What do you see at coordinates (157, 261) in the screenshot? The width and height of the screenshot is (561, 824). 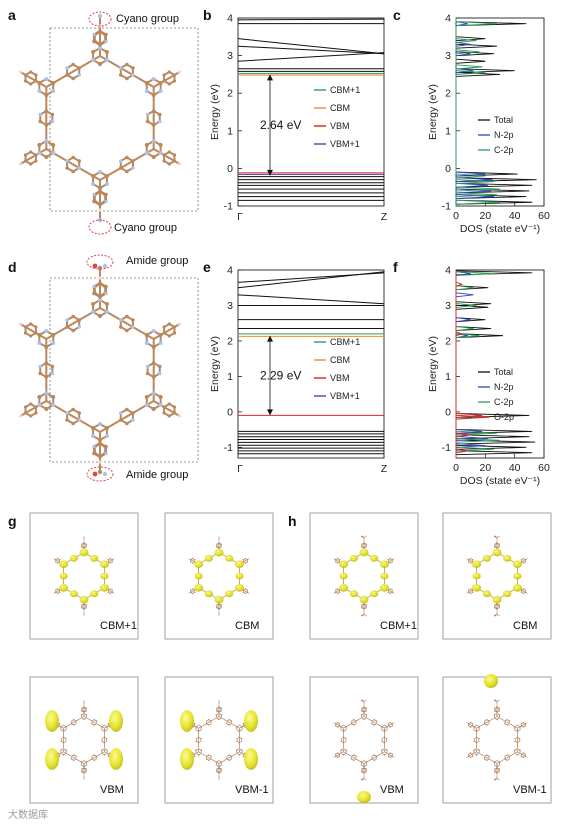 I see `amide-label-top: Amide group` at bounding box center [157, 261].